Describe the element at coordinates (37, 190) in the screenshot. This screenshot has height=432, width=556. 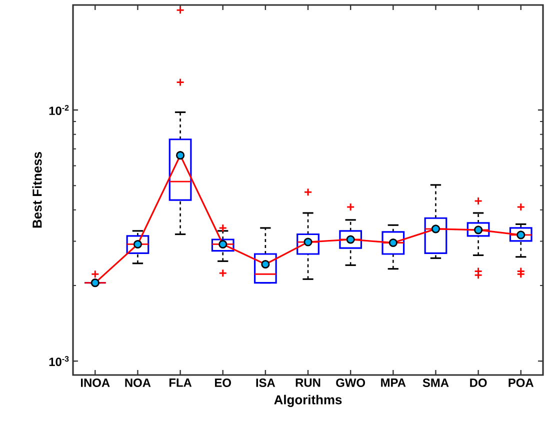
I see `y-axis-title: Best Fitness` at that location.